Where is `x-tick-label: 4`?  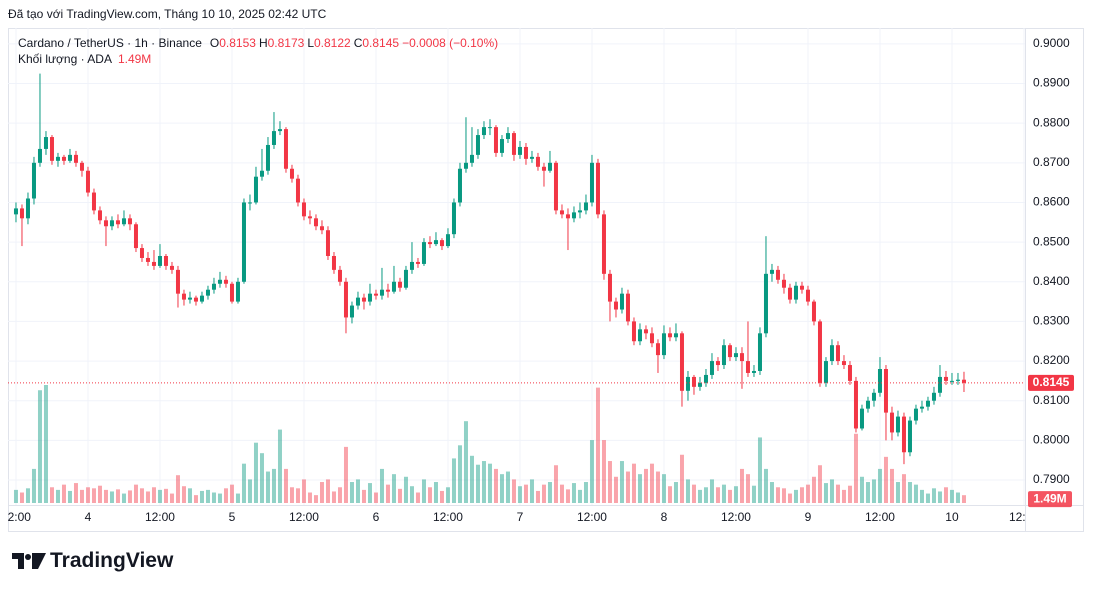
x-tick-label: 4 is located at coordinates (88, 517).